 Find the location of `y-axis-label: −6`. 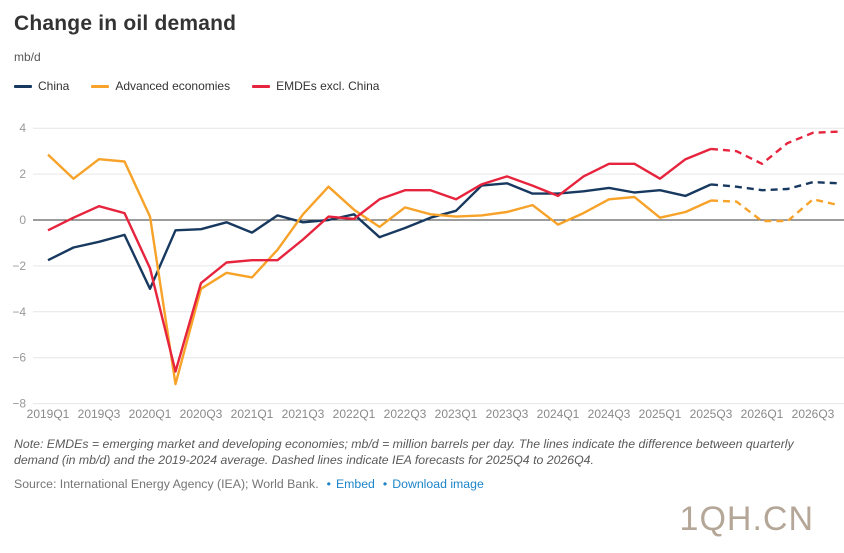

y-axis-label: −6 is located at coordinates (19, 358).